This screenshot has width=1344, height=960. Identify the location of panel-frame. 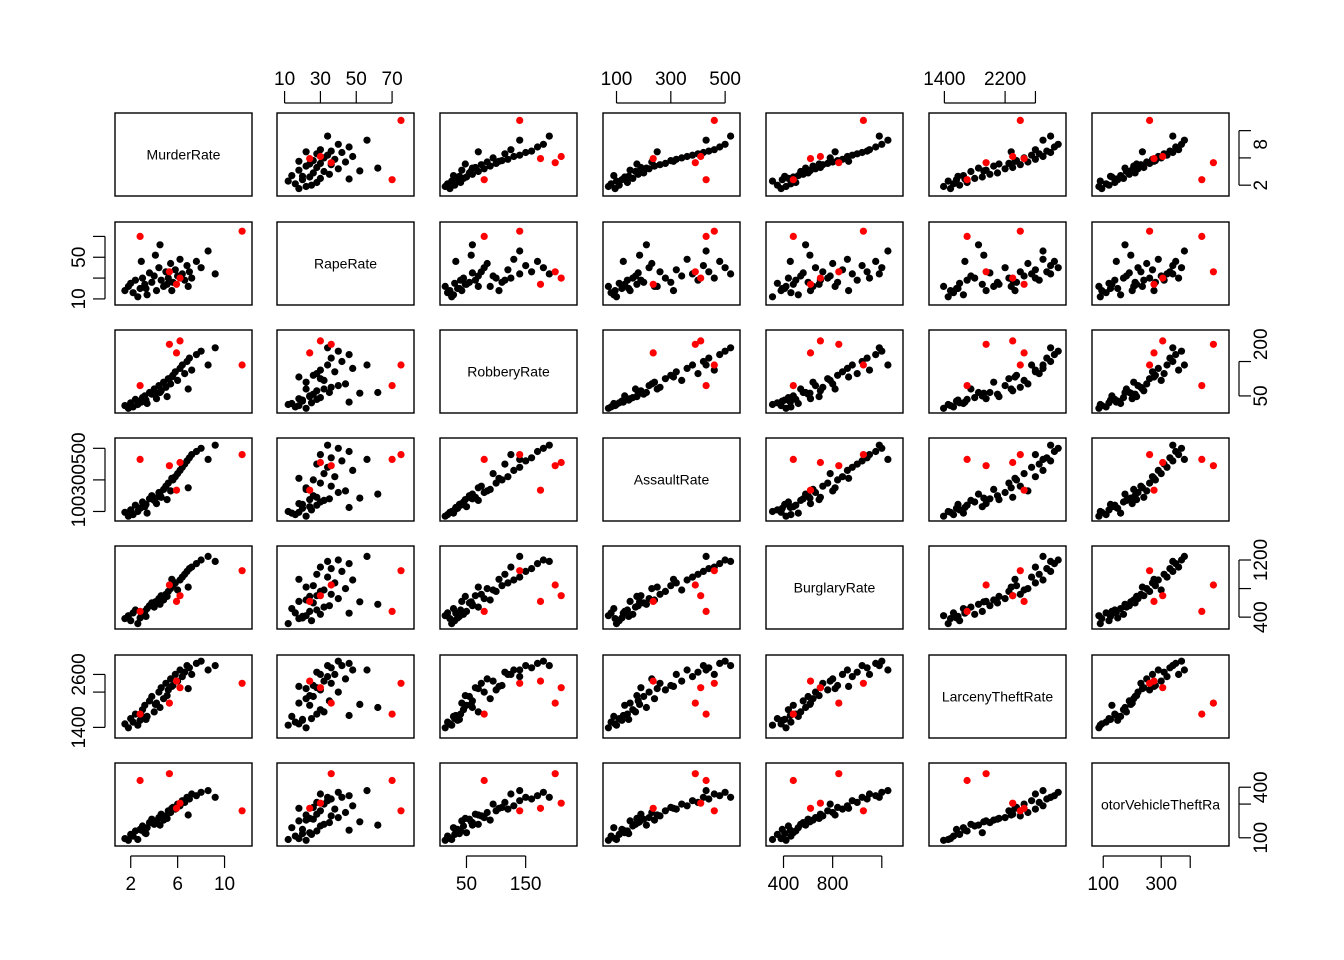
(508, 263).